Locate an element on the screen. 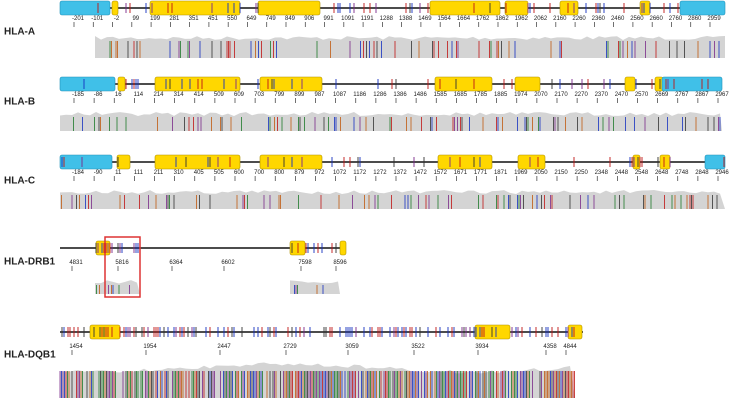 This screenshot has width=741, height=400. position-label: 2748 is located at coordinates (682, 173).